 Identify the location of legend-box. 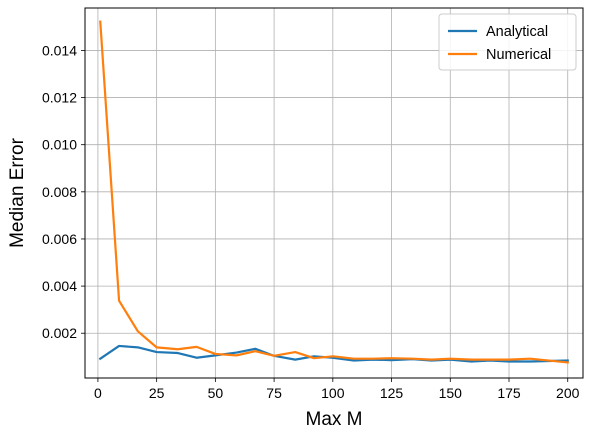
(507, 42).